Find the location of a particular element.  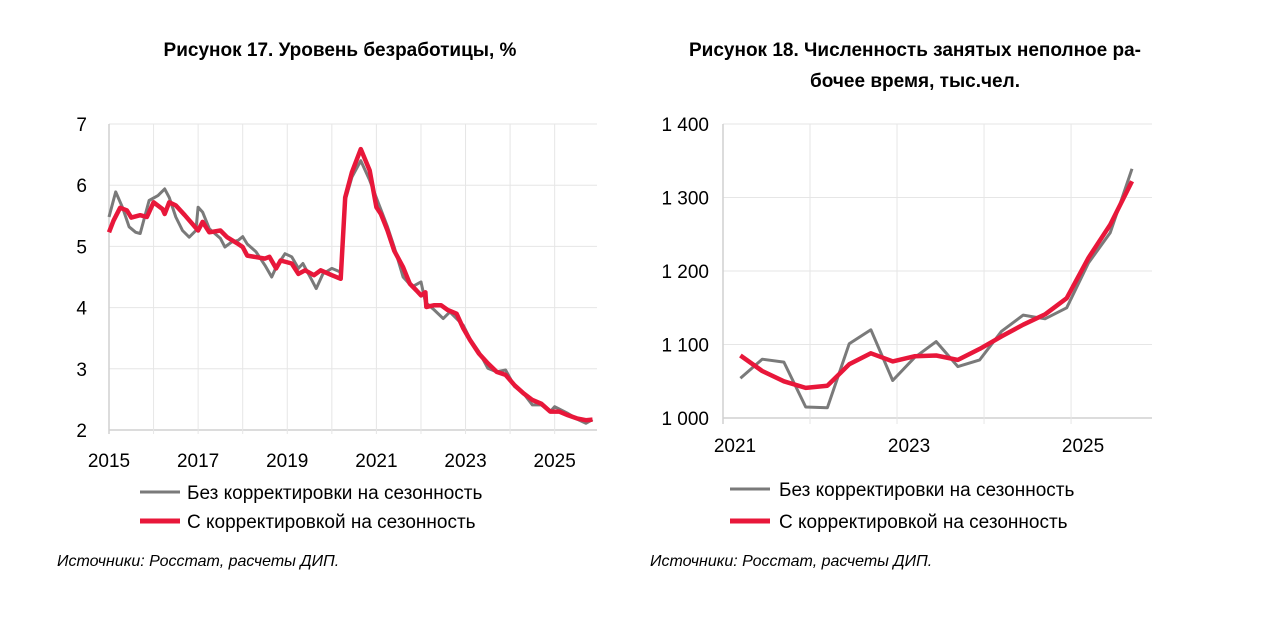

x-tick-label: 2017 is located at coordinates (198, 461).